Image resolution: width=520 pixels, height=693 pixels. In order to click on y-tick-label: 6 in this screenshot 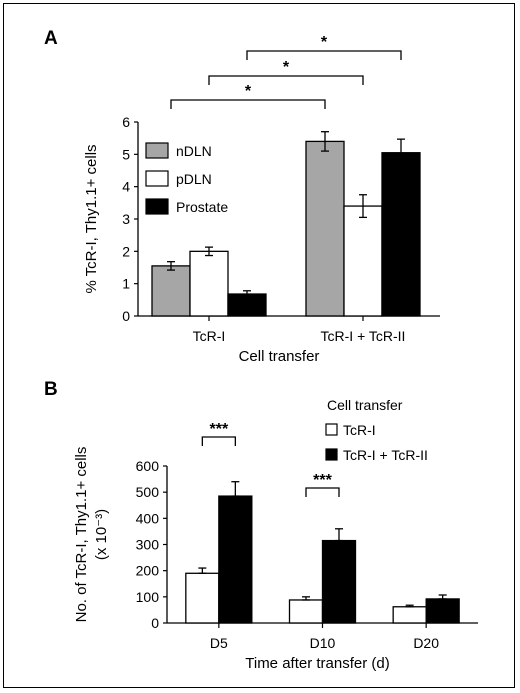, I will do `click(126, 122)`.